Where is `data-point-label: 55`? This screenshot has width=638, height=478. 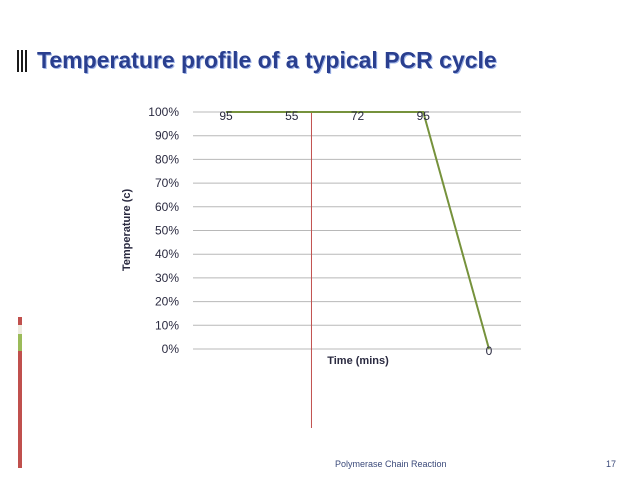 data-point-label: 55 is located at coordinates (292, 116).